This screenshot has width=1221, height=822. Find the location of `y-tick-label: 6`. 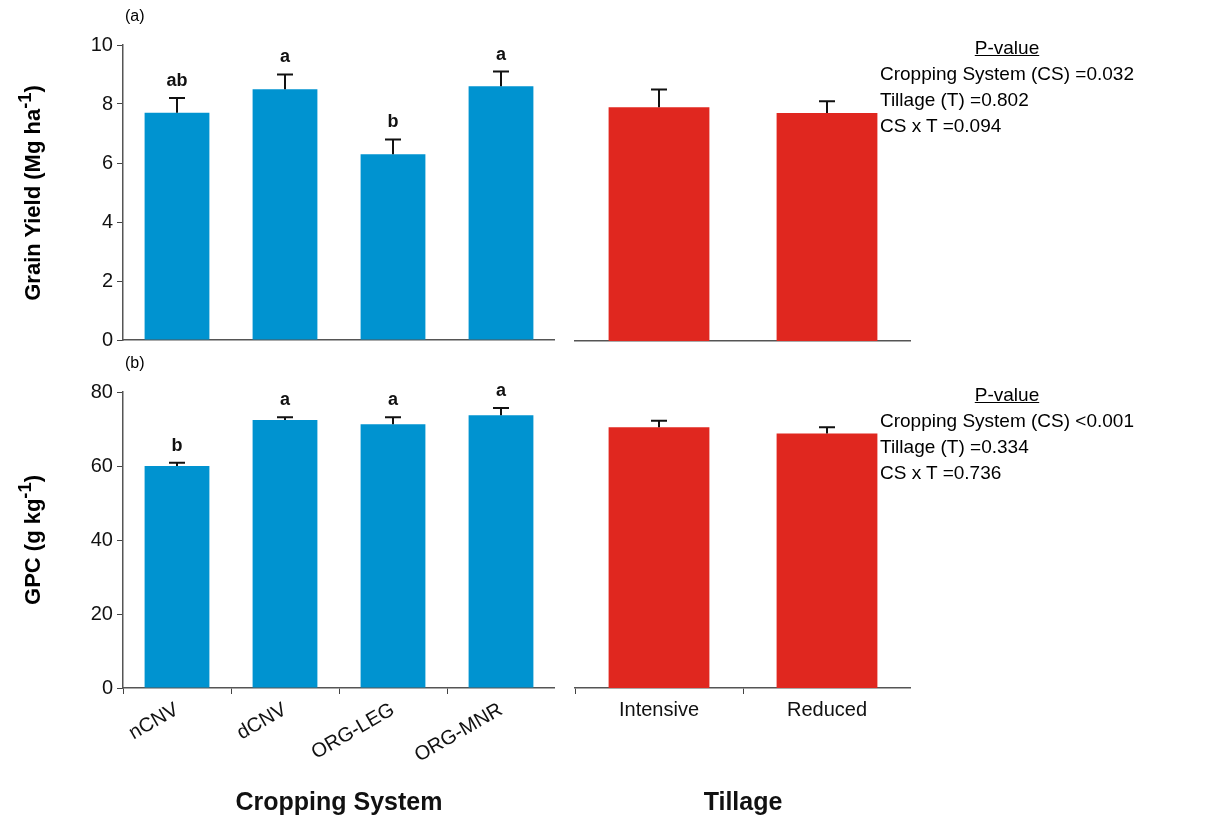

y-tick-label: 6 is located at coordinates (107, 161).